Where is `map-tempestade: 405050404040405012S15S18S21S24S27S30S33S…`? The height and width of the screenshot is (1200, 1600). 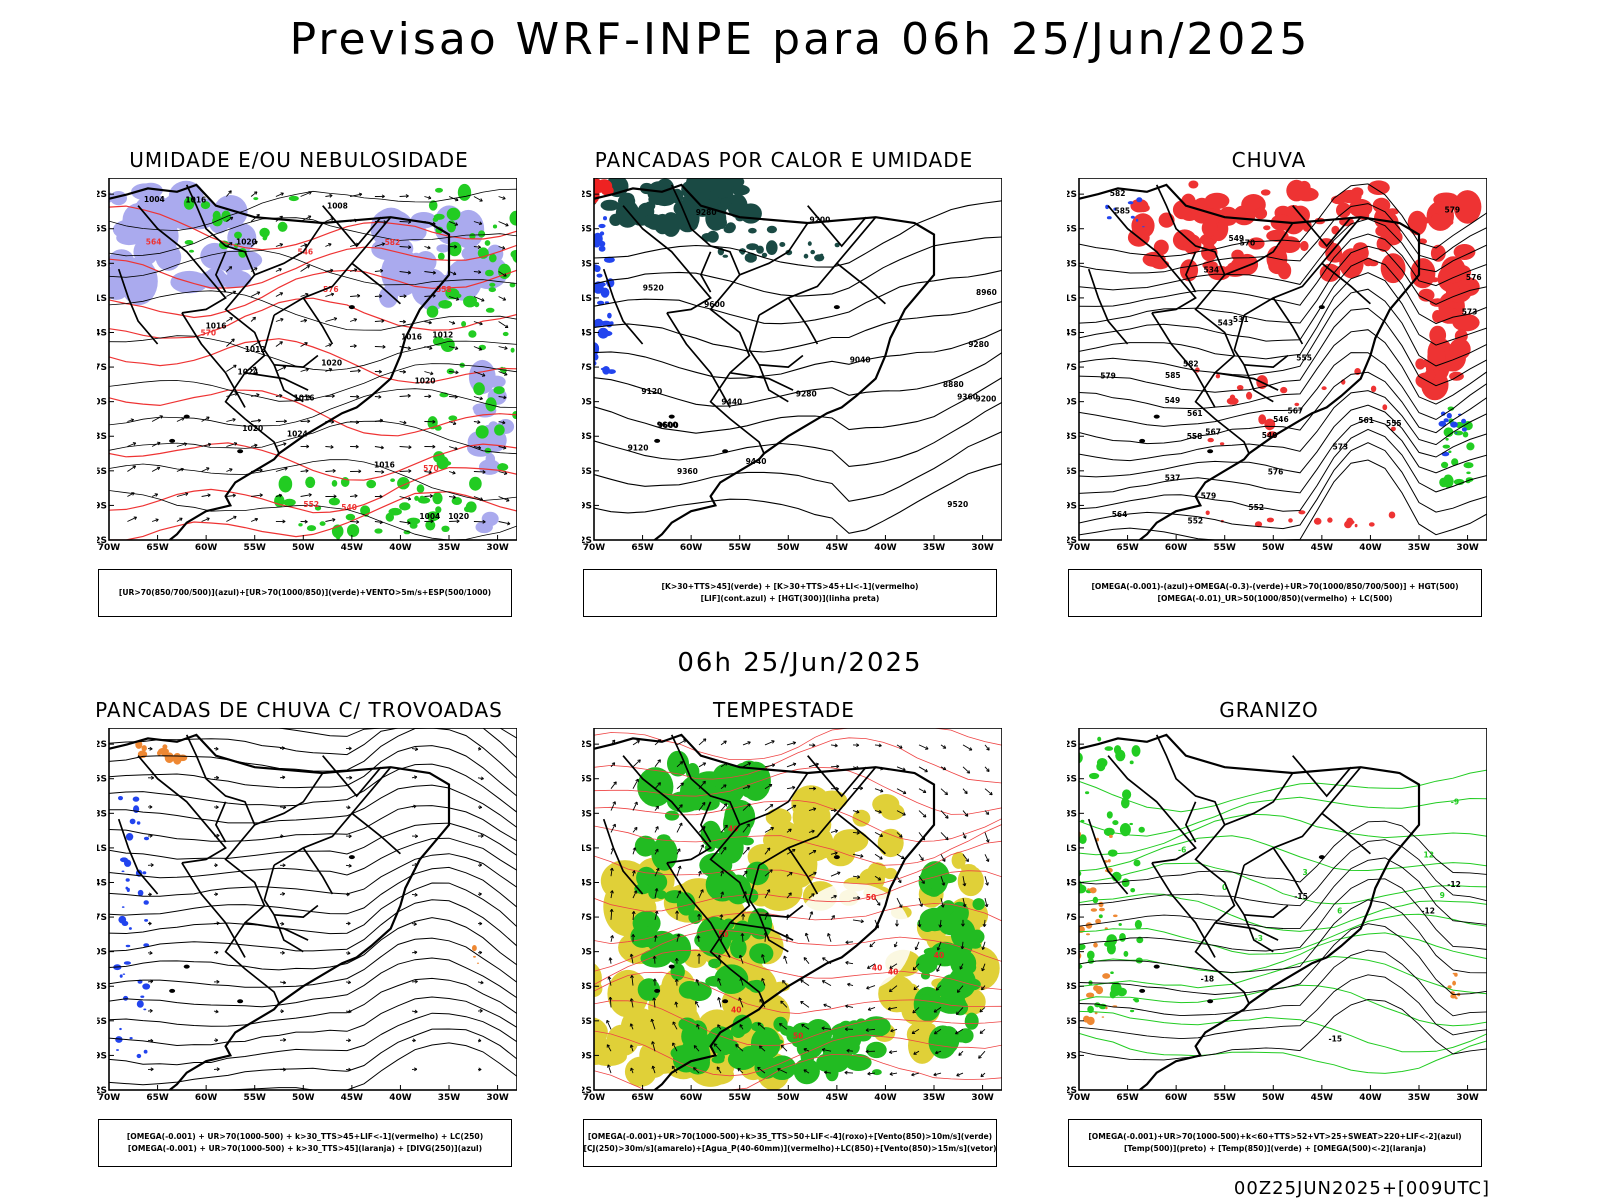 map-tempestade: 405050404040405012S15S18S21S24S27S30S33S… is located at coordinates (792, 915).